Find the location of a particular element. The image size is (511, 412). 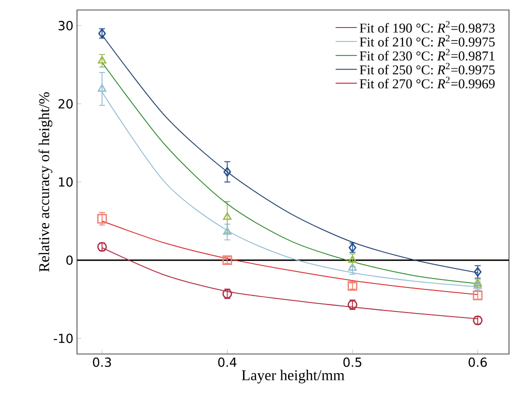

legend-label: Fit of 270 °C: R$^{2}$=0.9969 is located at coordinates (427, 82).